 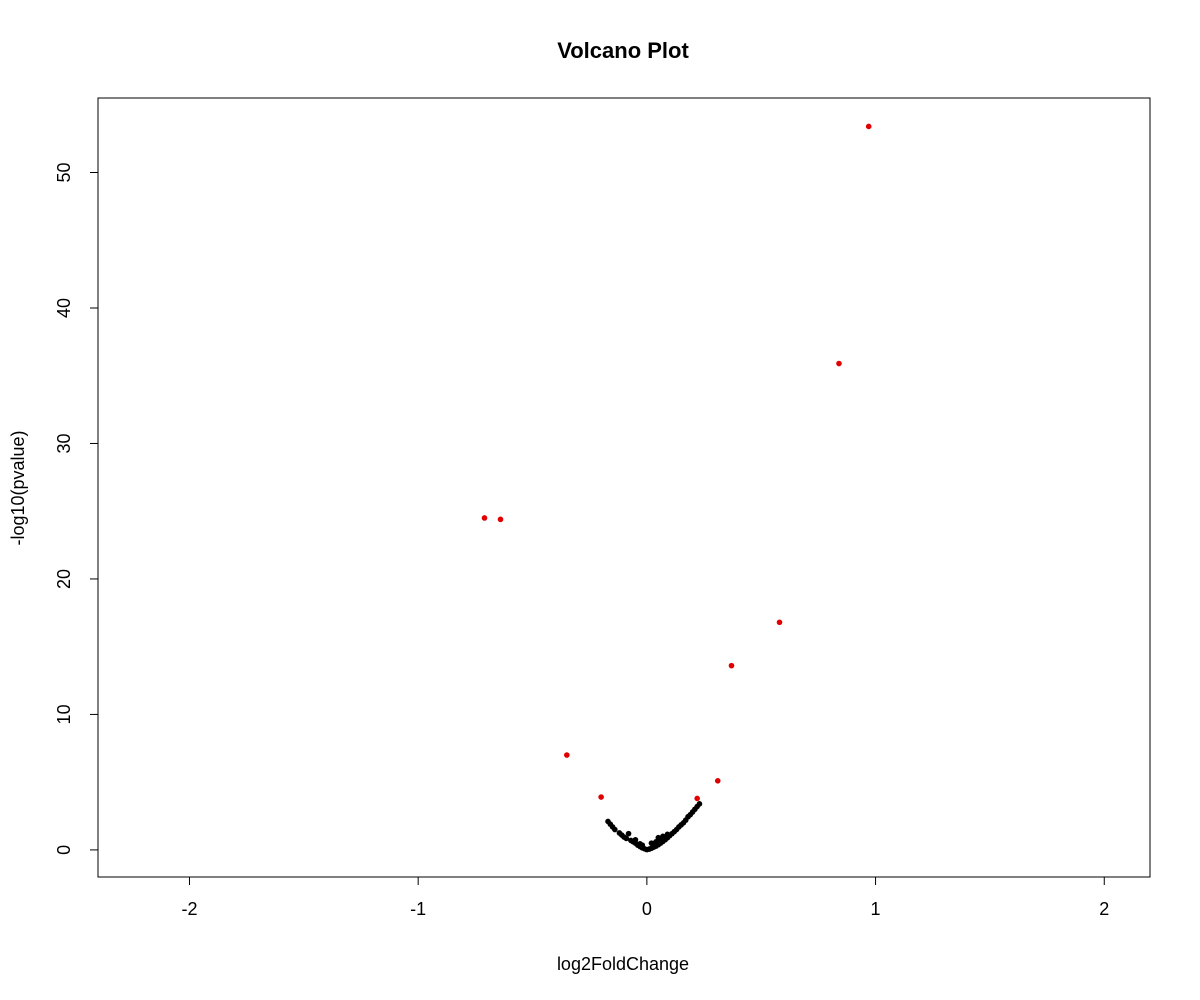 What do you see at coordinates (623, 964) in the screenshot?
I see `x-axis-label: log2FoldChange` at bounding box center [623, 964].